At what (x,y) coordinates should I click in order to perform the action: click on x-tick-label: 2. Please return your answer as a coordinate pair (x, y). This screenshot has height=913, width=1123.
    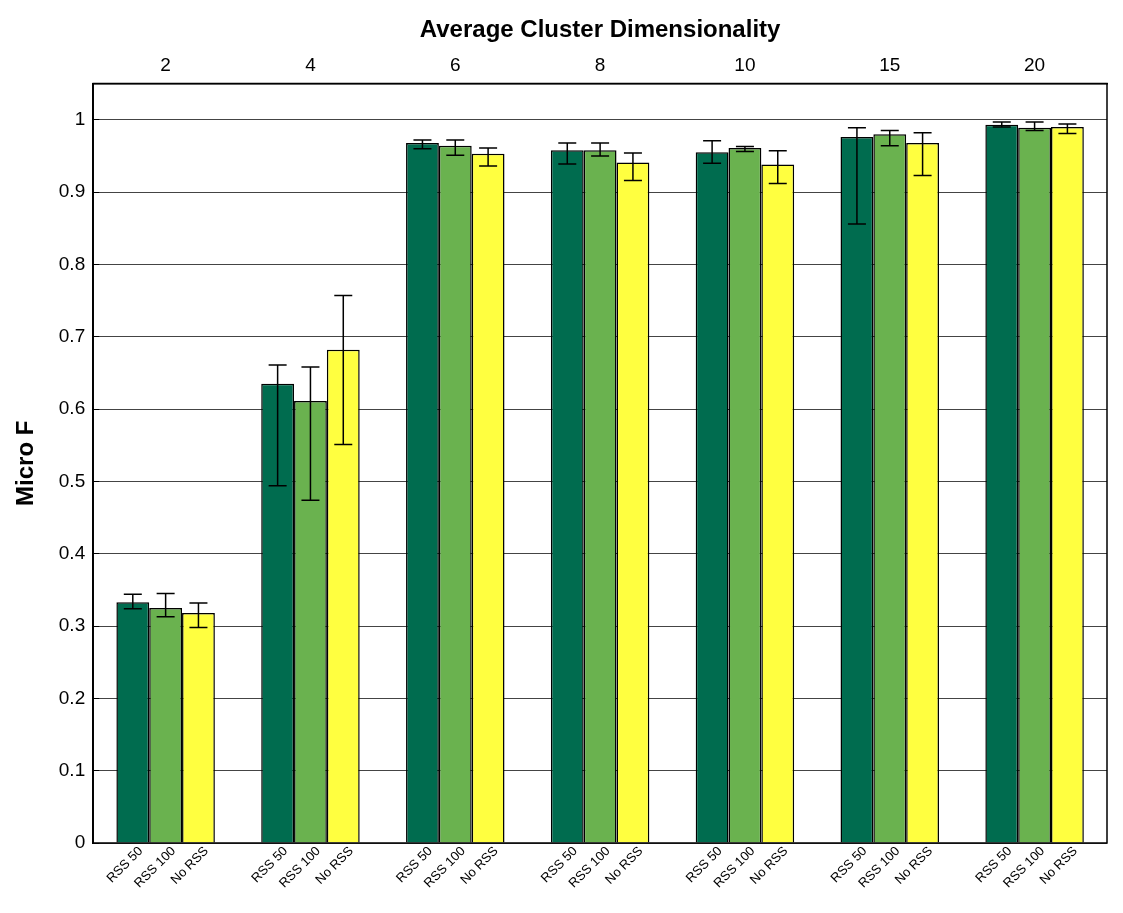
    Looking at the image, I should click on (165, 65).